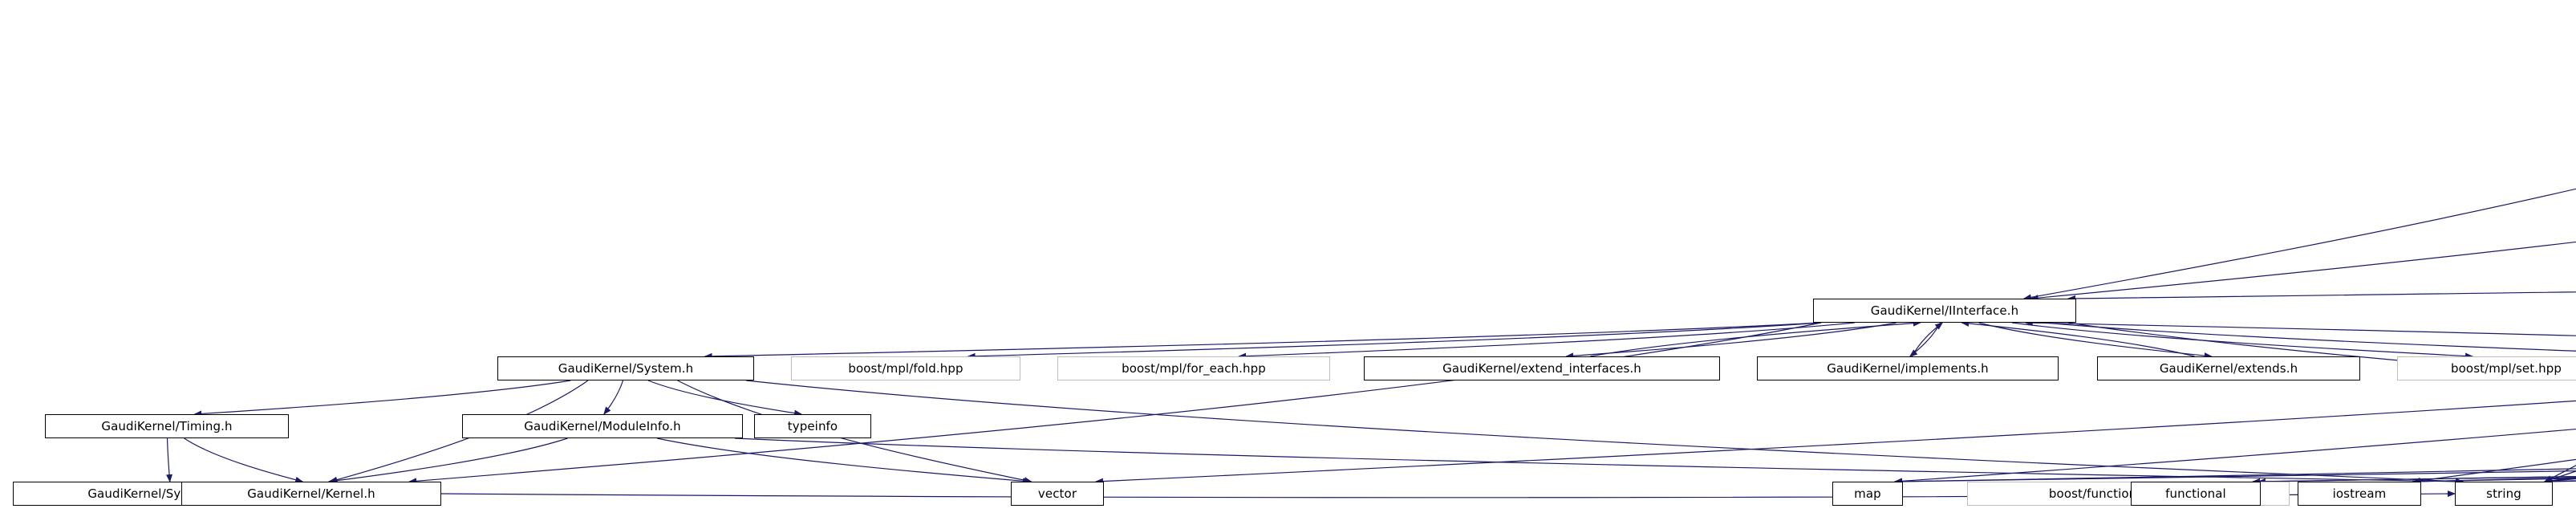  What do you see at coordinates (2359, 494) in the screenshot?
I see `graph-node-iostream: iostream` at bounding box center [2359, 494].